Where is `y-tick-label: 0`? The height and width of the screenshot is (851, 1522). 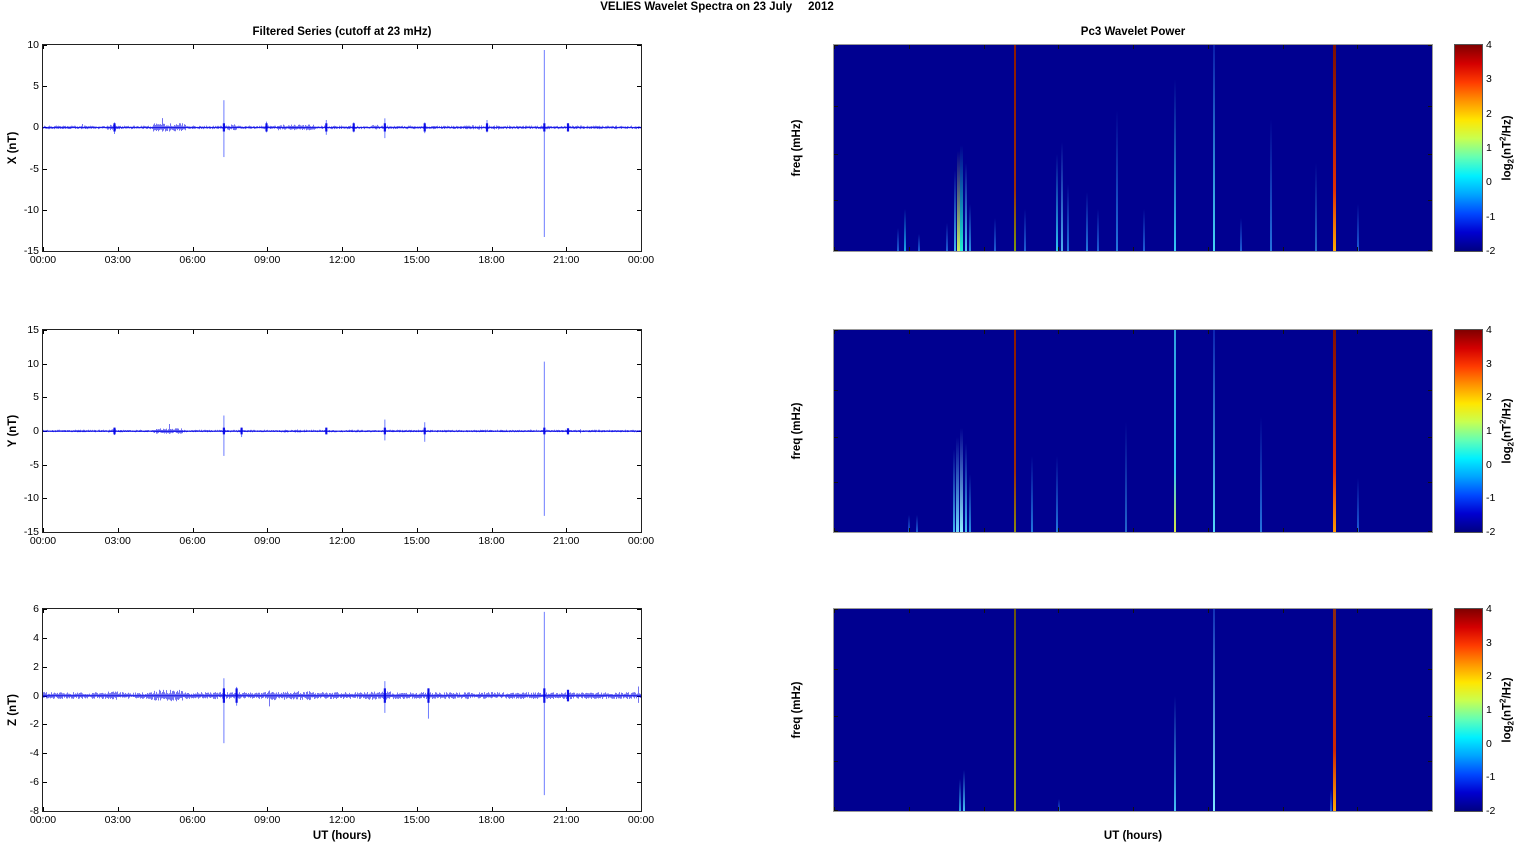 y-tick-label: 0 is located at coordinates (36, 431).